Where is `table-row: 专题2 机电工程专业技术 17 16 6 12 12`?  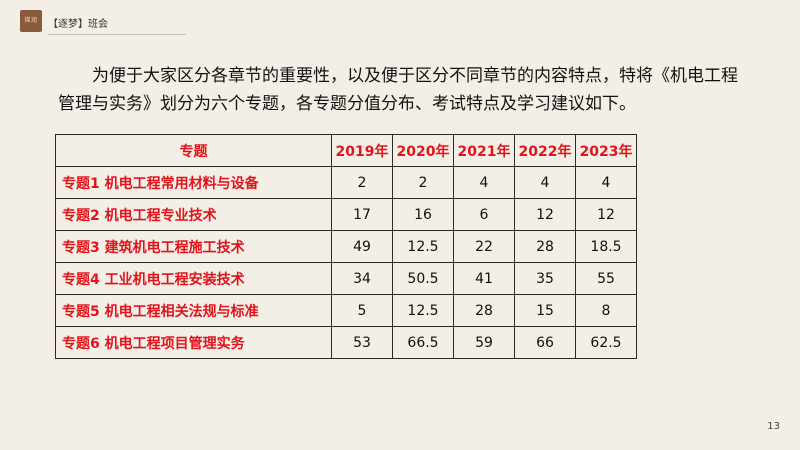 table-row: 专题2 机电工程专业技术 17 16 6 12 12 is located at coordinates (346, 214).